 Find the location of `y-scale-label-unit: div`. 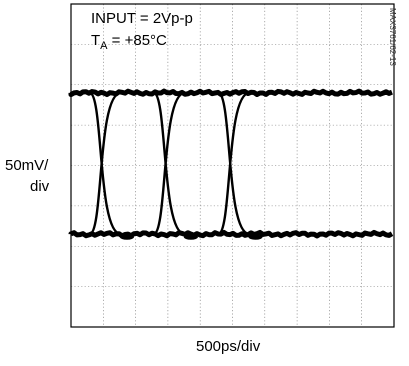

y-scale-label-unit: div is located at coordinates (40, 186).